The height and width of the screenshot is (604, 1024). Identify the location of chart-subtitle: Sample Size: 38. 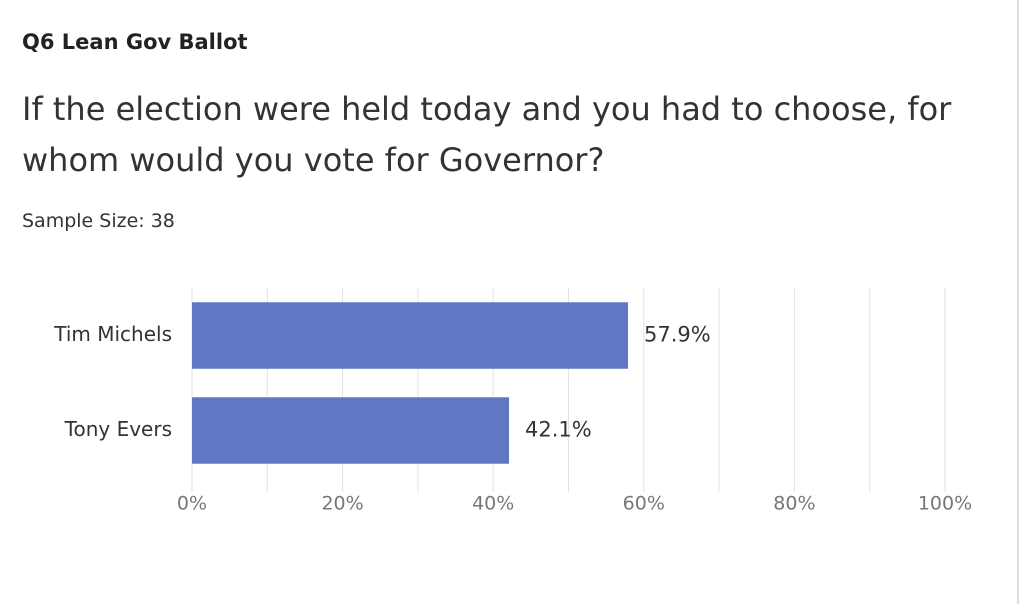
(98, 221).